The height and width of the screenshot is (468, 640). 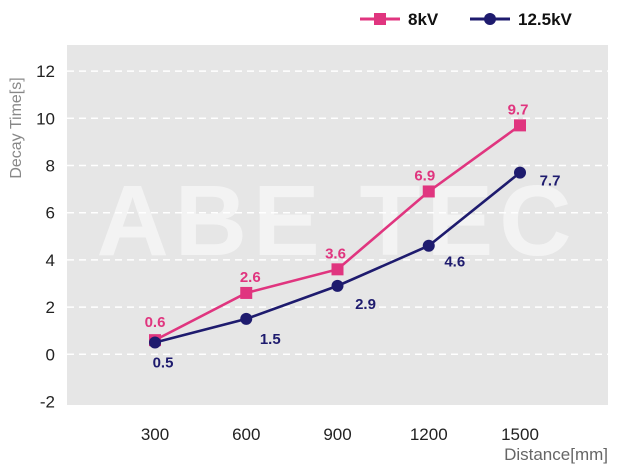 What do you see at coordinates (556, 454) in the screenshot?
I see `x-axis-label: Distance[mm]` at bounding box center [556, 454].